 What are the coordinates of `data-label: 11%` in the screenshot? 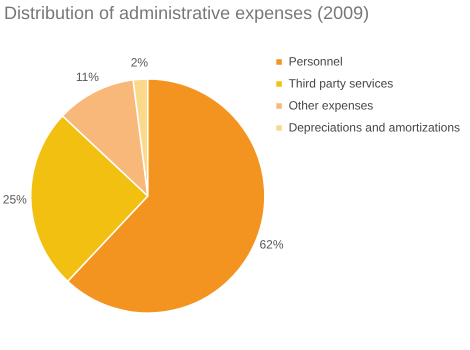 It's located at (88, 77).